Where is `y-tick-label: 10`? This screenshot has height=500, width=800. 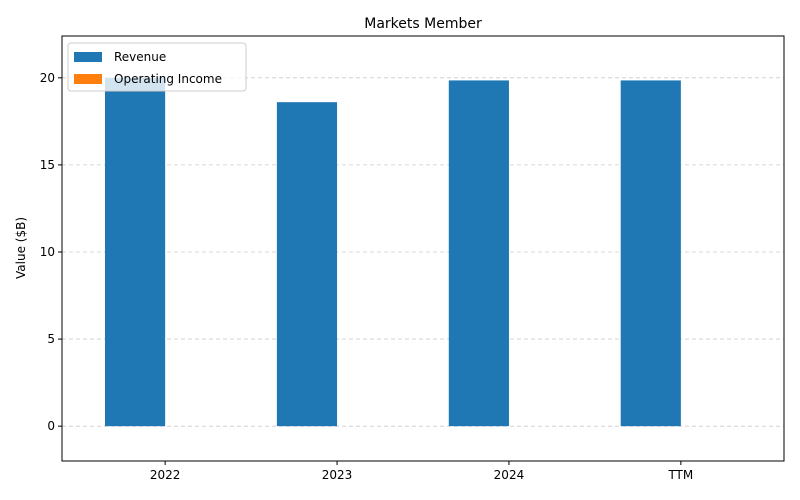 y-tick-label: 10 is located at coordinates (47, 252).